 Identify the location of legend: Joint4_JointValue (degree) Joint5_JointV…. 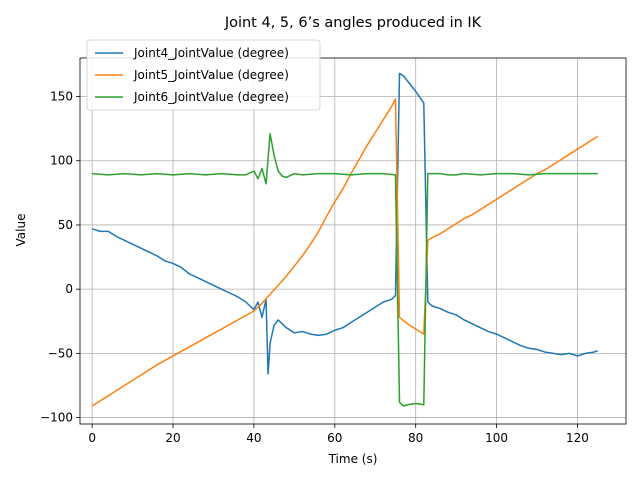
(203, 75).